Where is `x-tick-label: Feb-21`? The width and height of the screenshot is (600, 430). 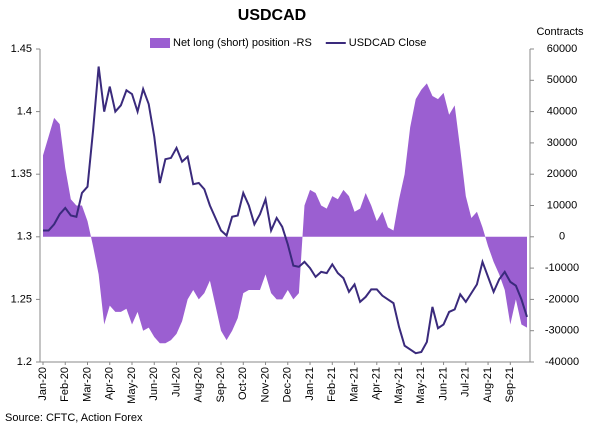 x-tick-label: Feb-21 is located at coordinates (332, 384).